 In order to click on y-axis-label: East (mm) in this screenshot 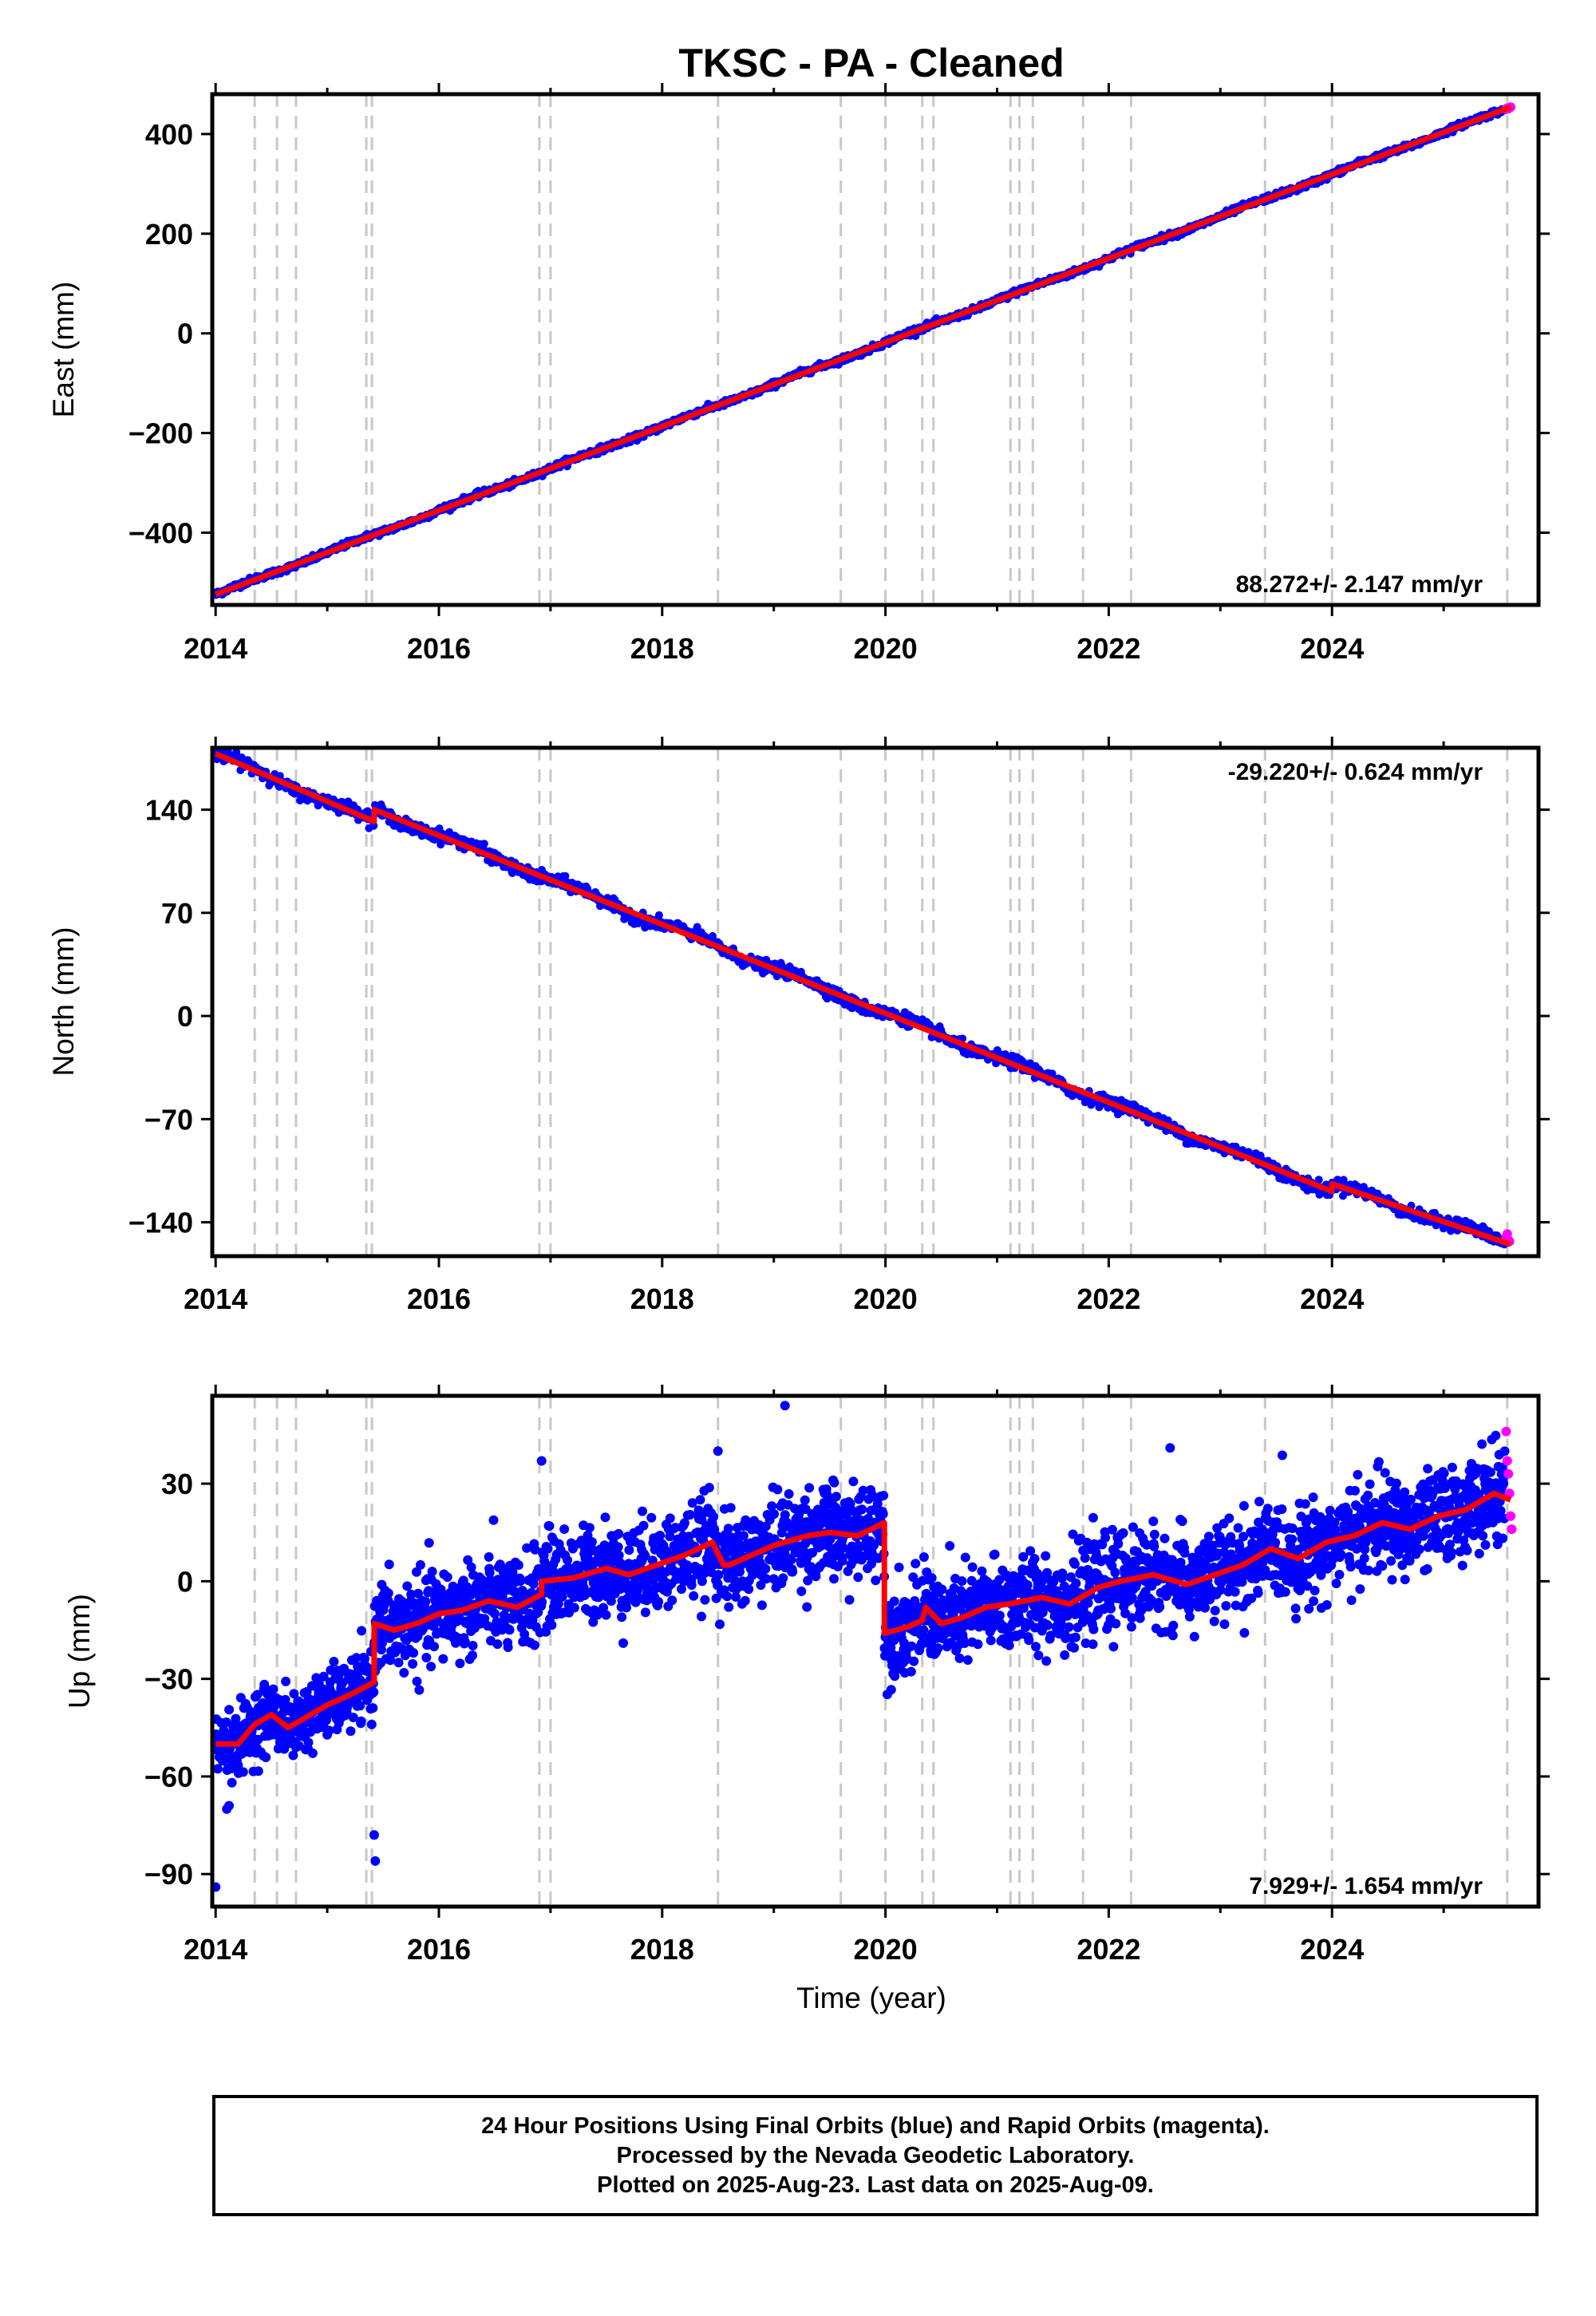, I will do `click(63, 350)`.